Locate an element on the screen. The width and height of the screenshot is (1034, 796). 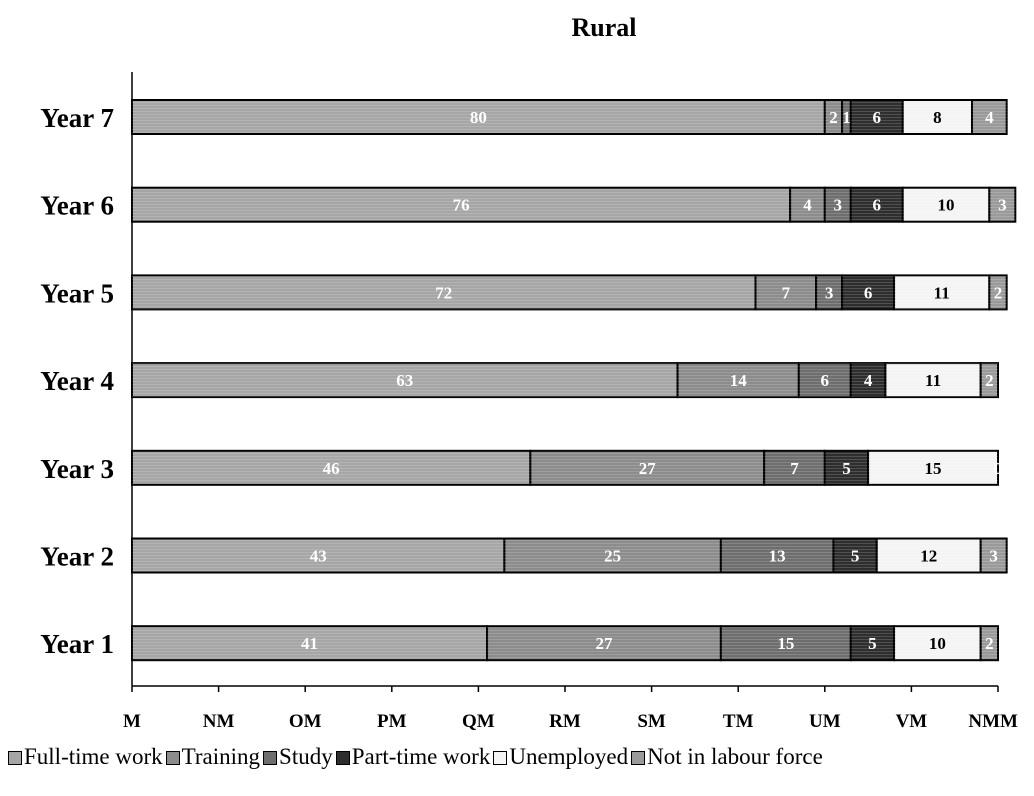
data-label: 63 is located at coordinates (404, 380).